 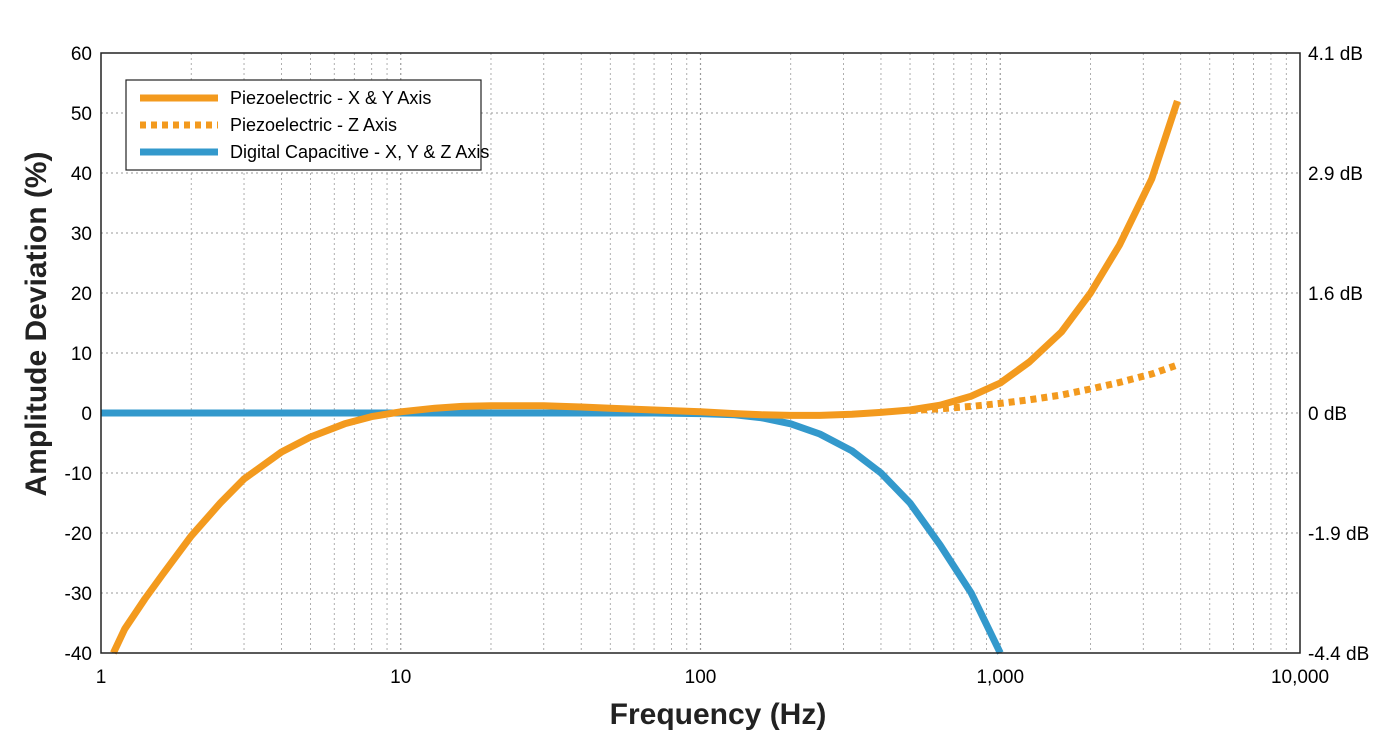 What do you see at coordinates (1338, 534) in the screenshot?
I see `y2-tick-label: -1.9 dB` at bounding box center [1338, 534].